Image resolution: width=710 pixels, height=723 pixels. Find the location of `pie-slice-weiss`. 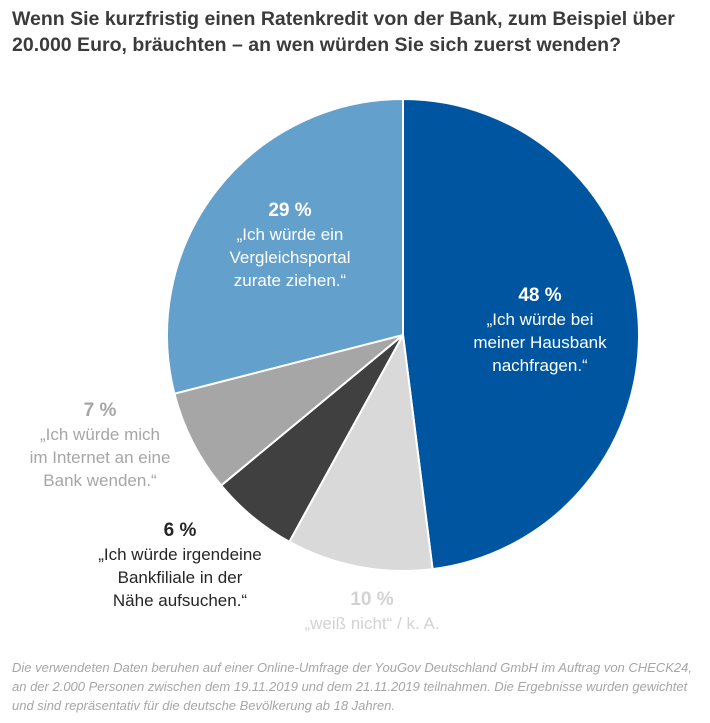

pie-slice-weiss is located at coordinates (361, 453).